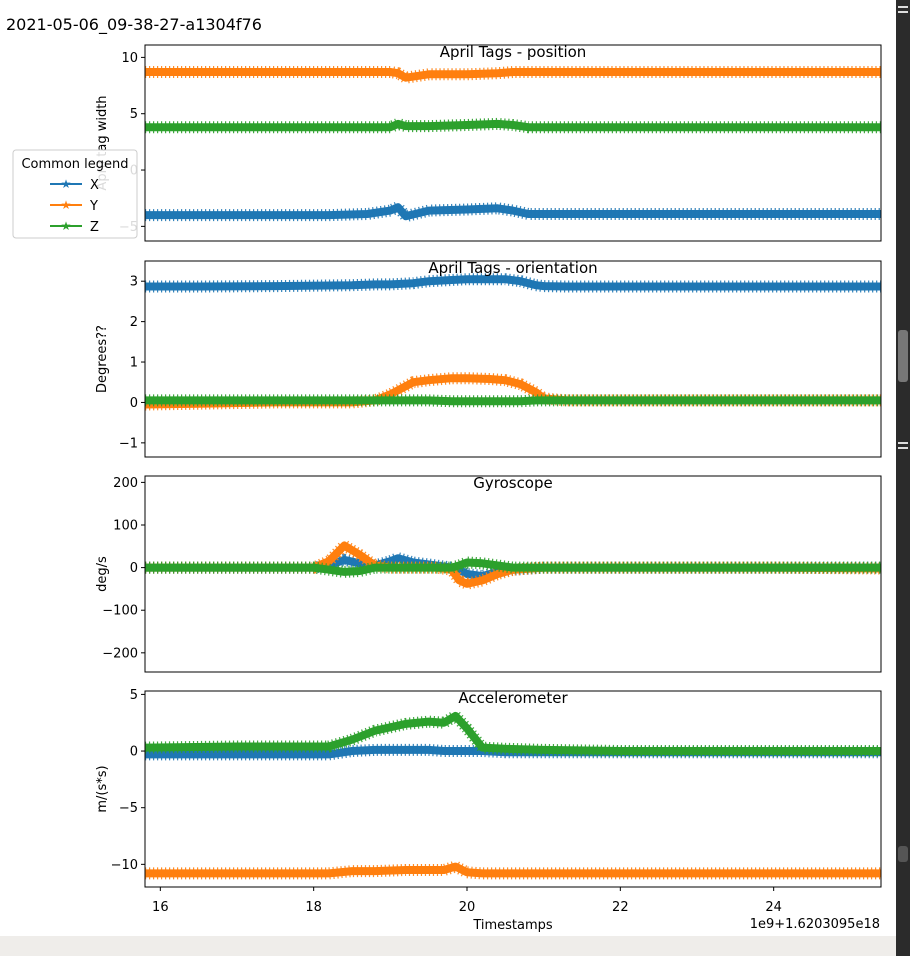  What do you see at coordinates (74, 227) in the screenshot?
I see `legend-item-z: ★ Z` at bounding box center [74, 227].